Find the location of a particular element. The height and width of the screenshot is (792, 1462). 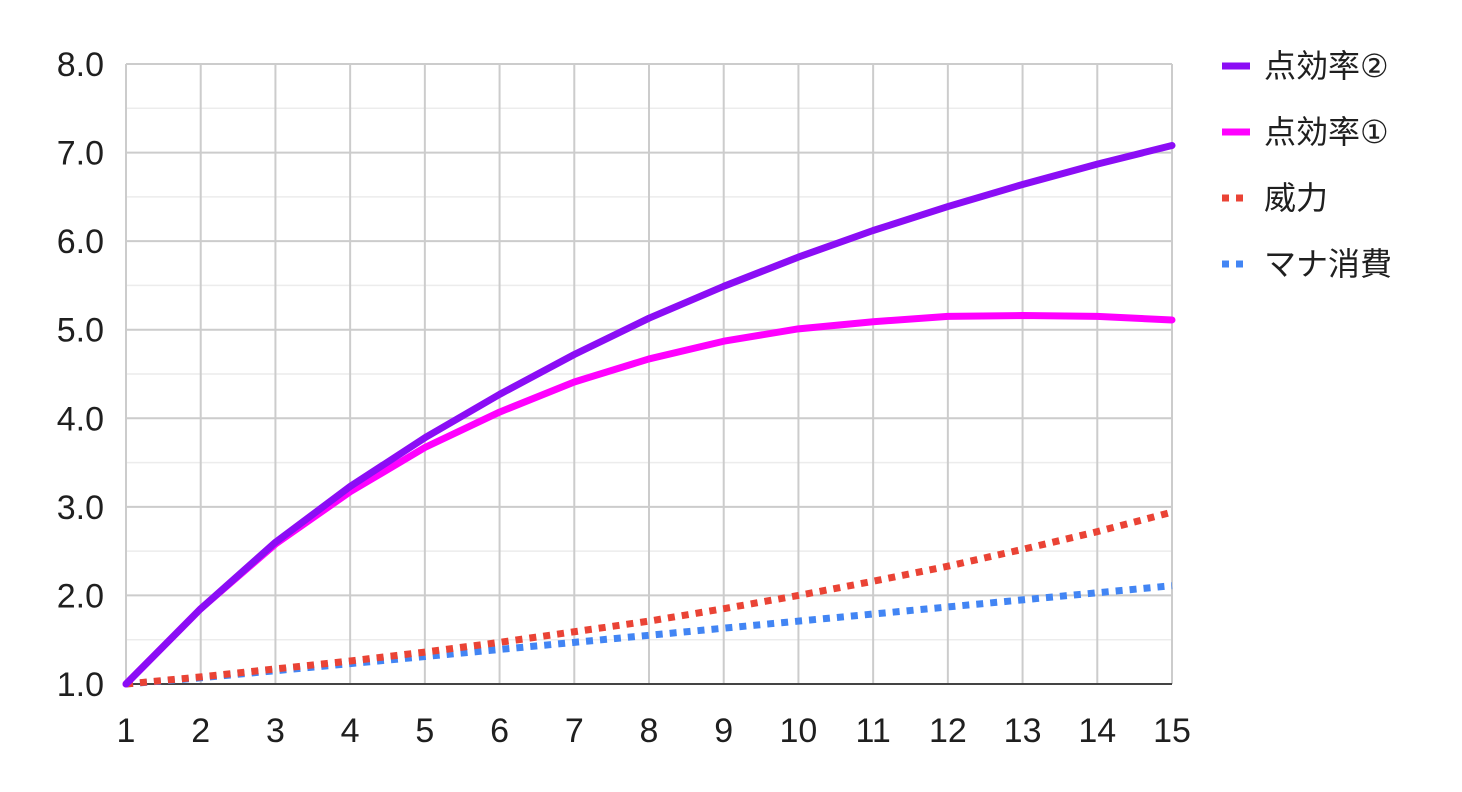

legend-label: 点効率② is located at coordinates (1326, 66).